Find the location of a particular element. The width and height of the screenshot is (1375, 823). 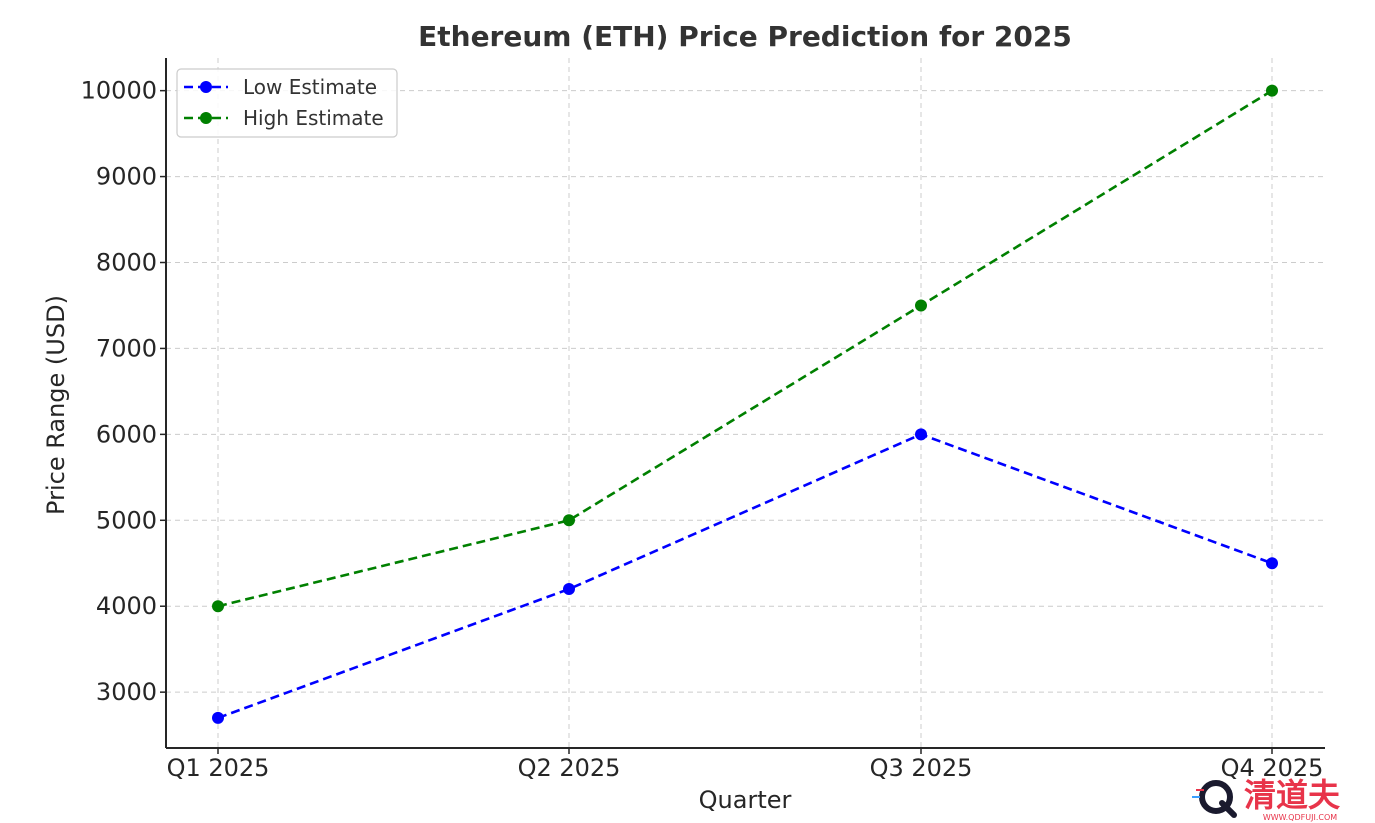

legend-marker-low-estimate is located at coordinates (206, 87).